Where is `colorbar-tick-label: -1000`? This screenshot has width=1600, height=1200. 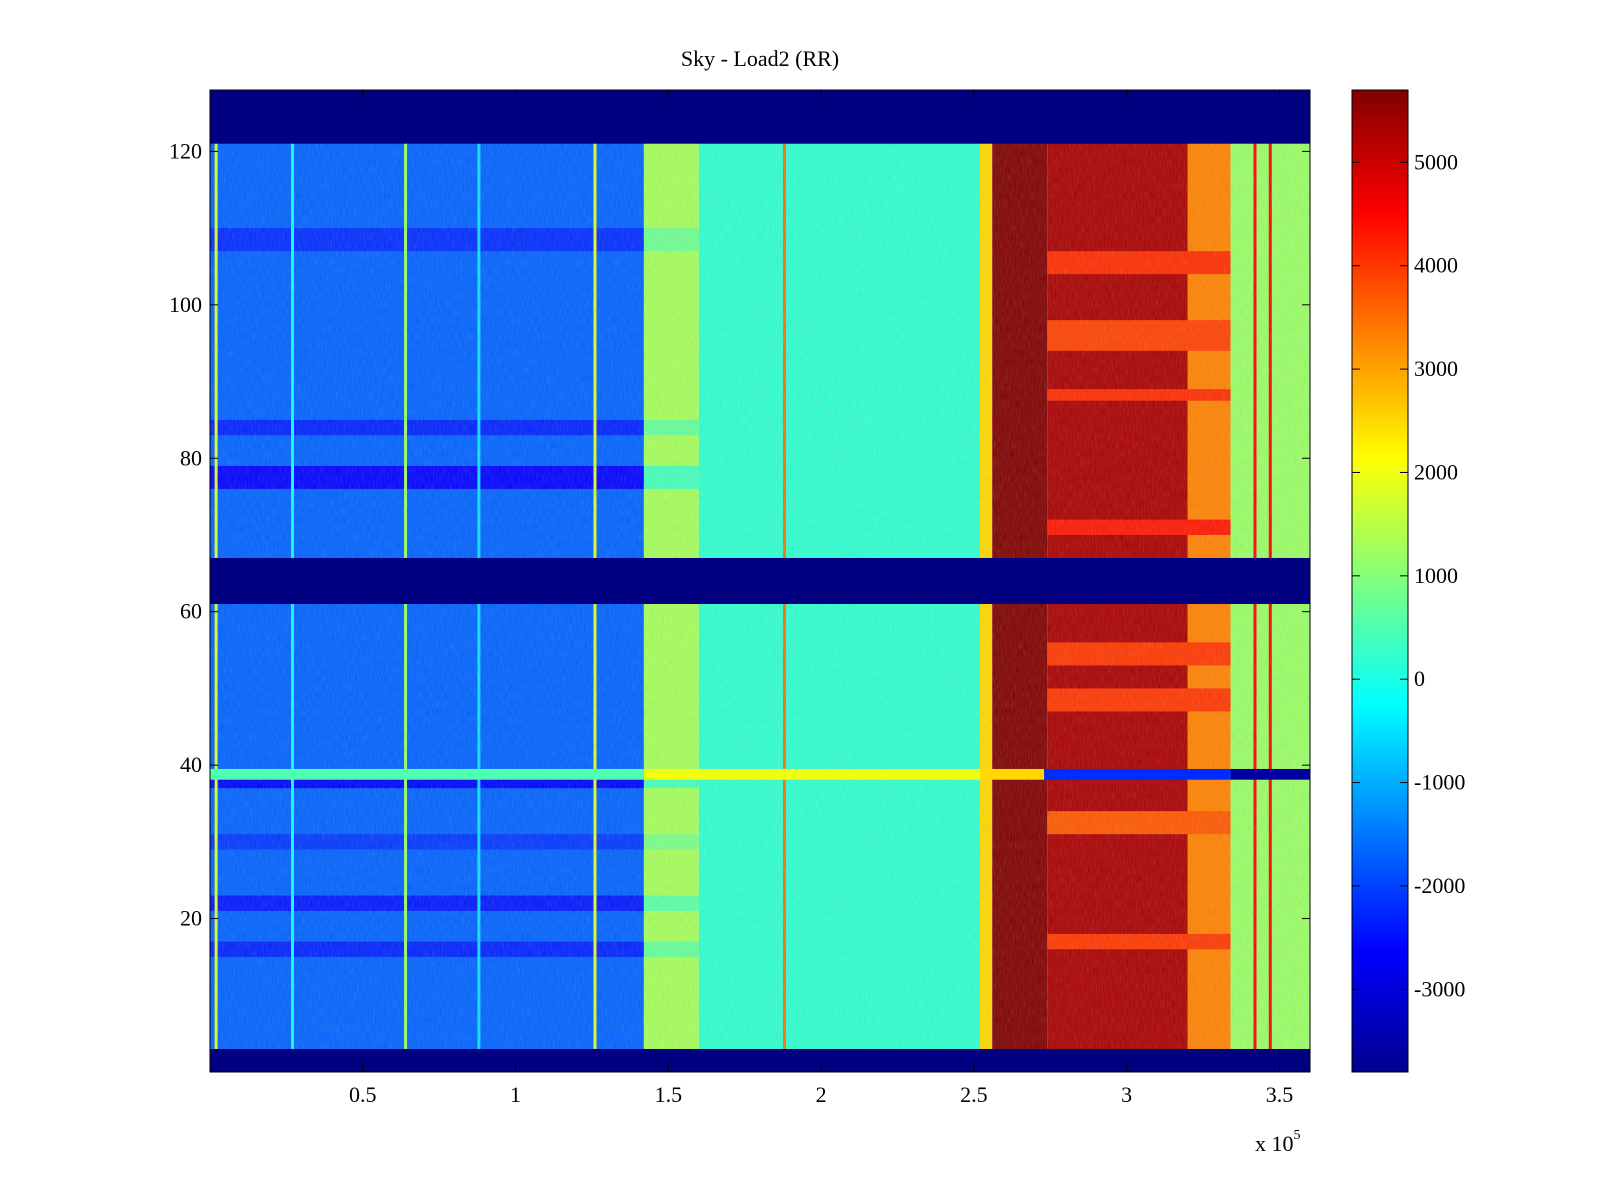
colorbar-tick-label: -1000 is located at coordinates (1439, 782).